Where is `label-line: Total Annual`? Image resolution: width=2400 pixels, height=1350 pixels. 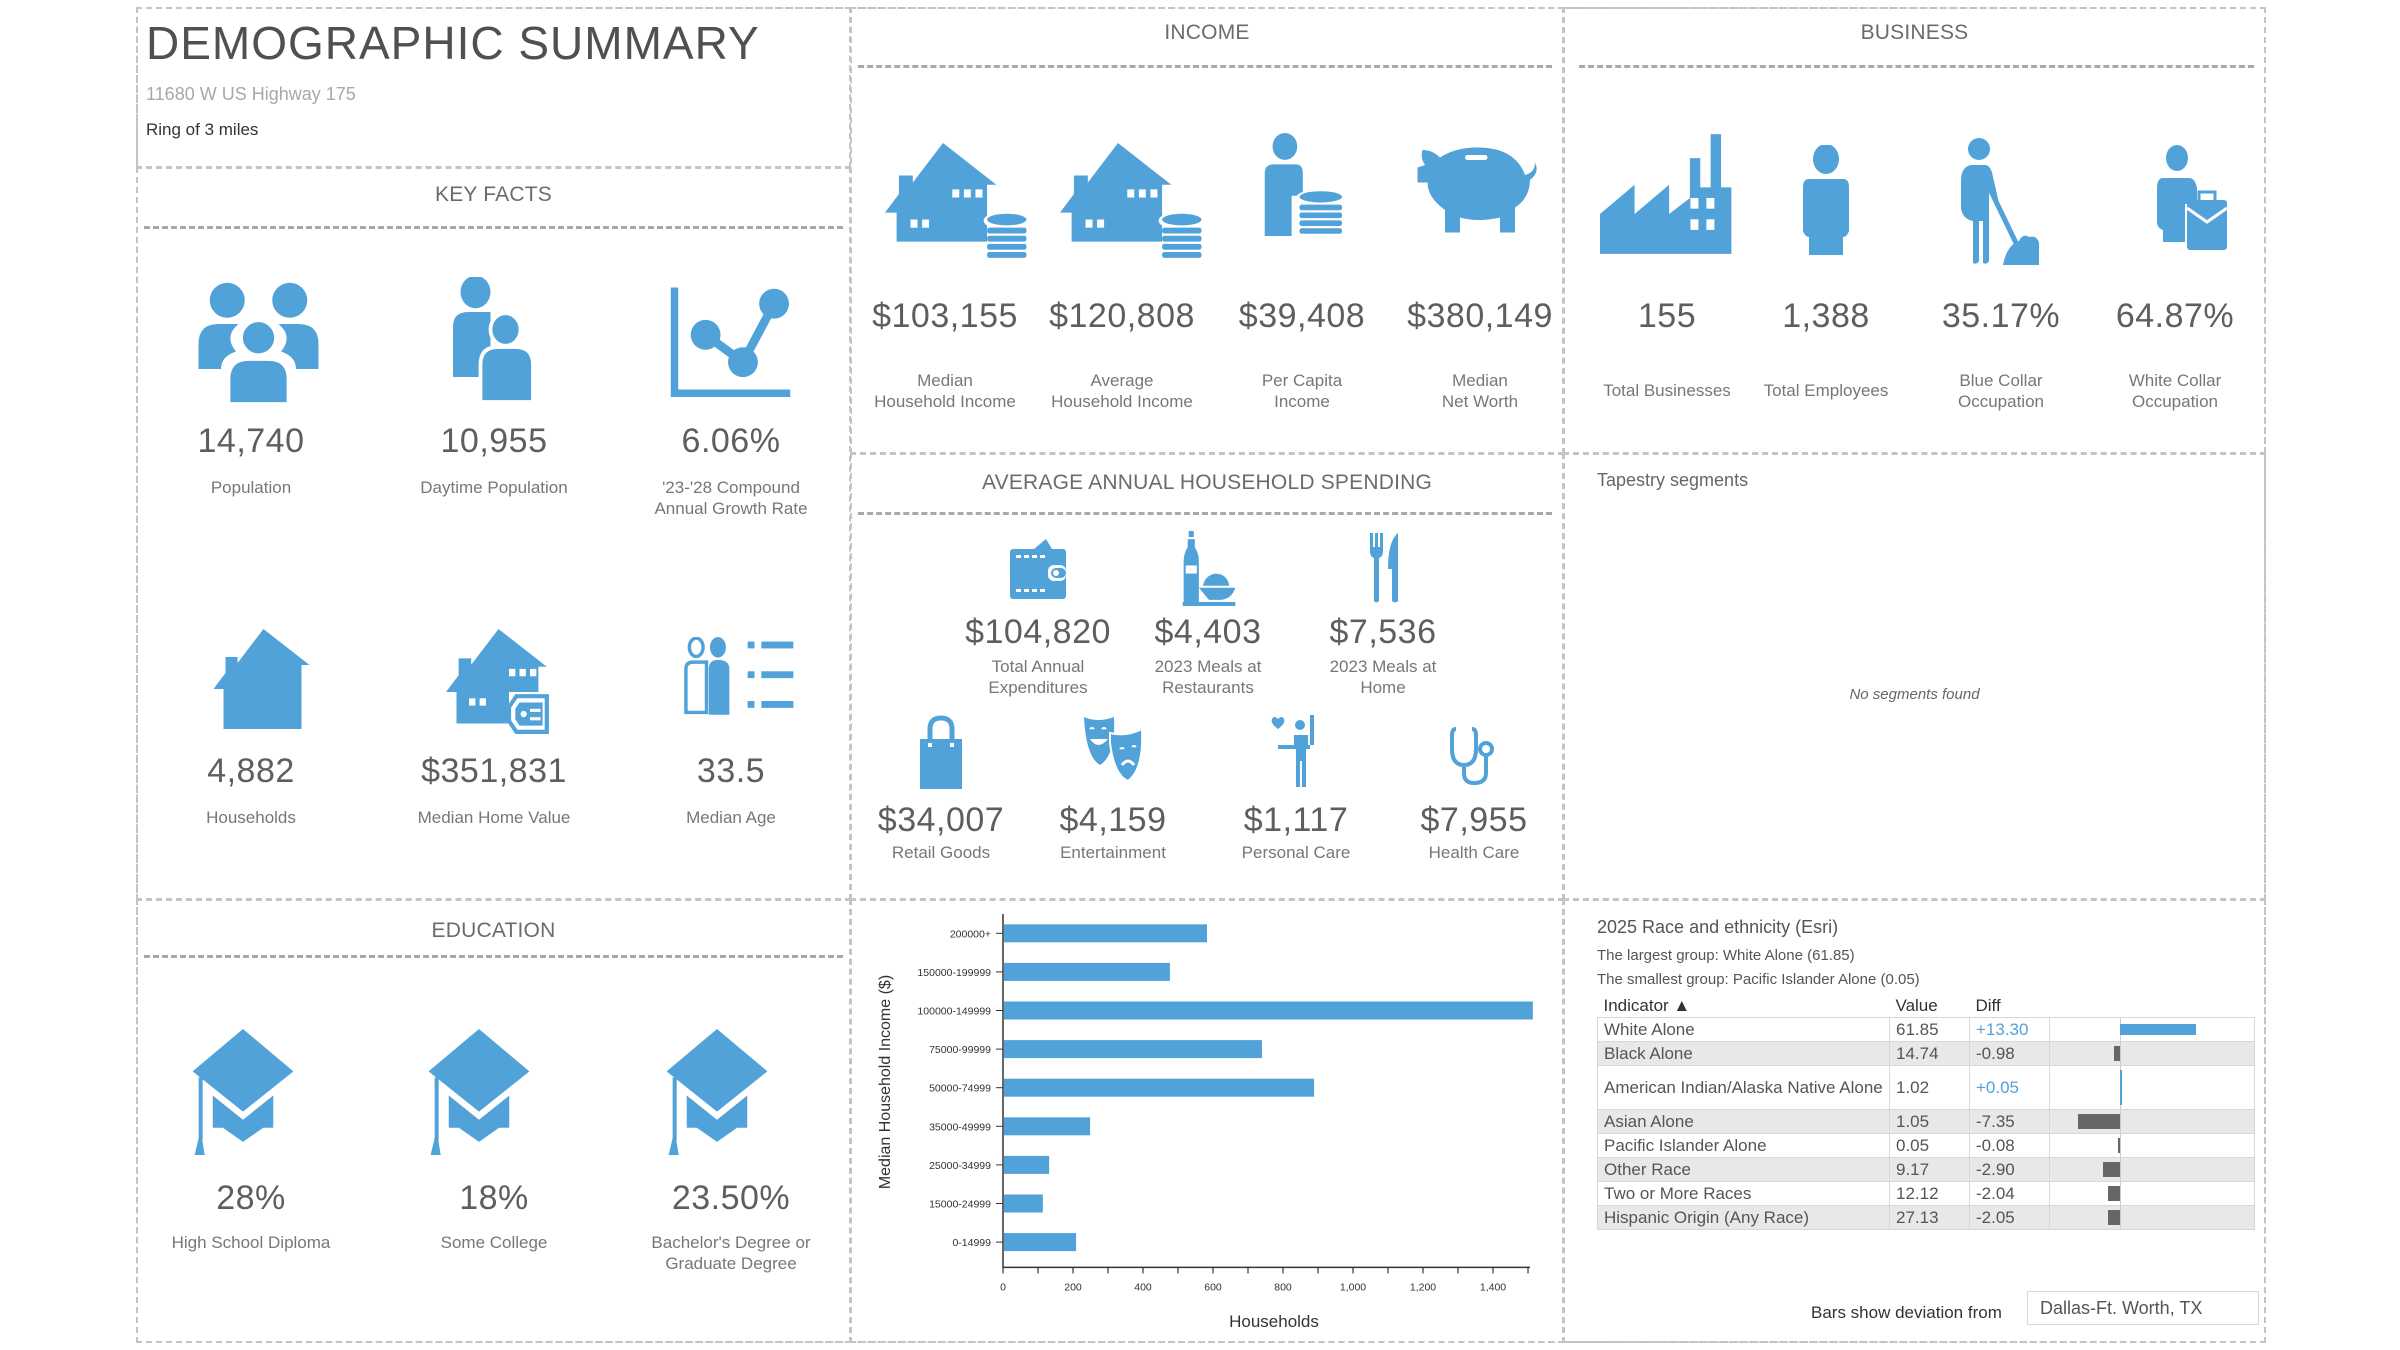
label-line: Total Annual is located at coordinates (1038, 666).